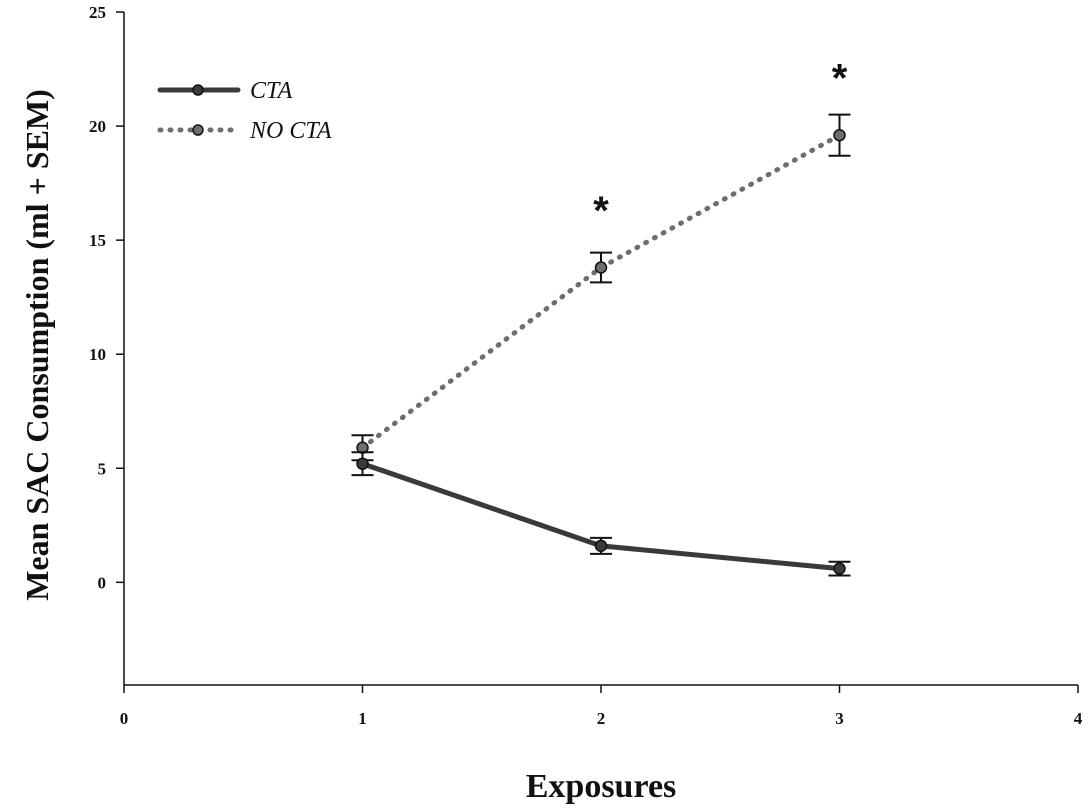 The image size is (1090, 811). Describe the element at coordinates (97, 297) in the screenshot. I see `y-tick-label-group: 0 5 10 15 20 25` at that location.